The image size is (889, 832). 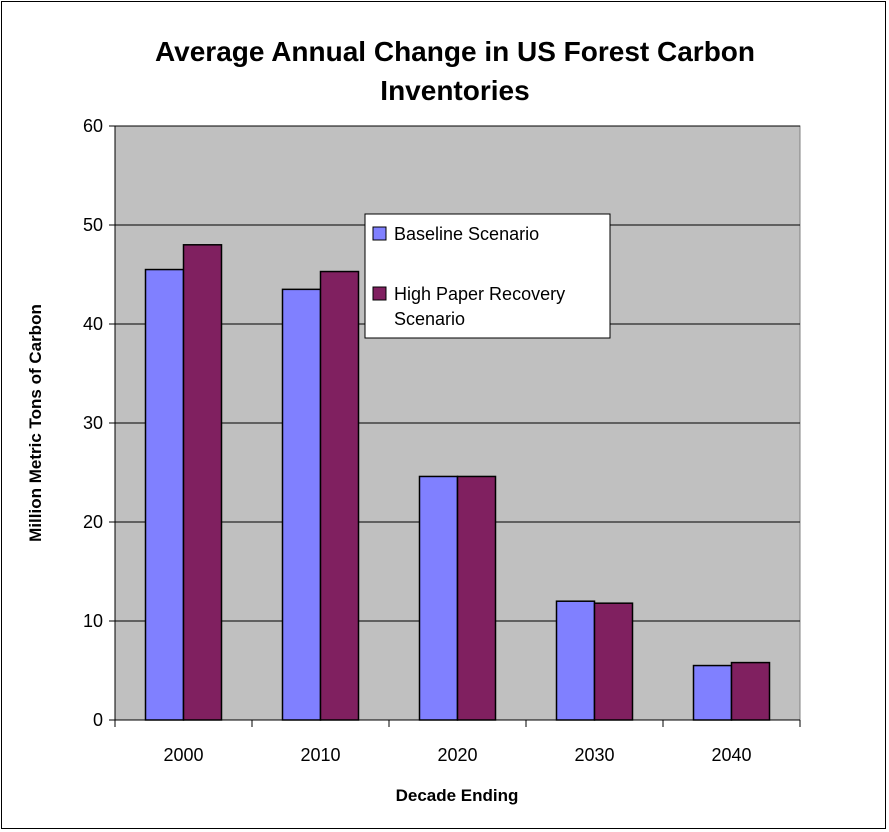 I want to click on y-tick-label: 30, so click(x=93, y=423).